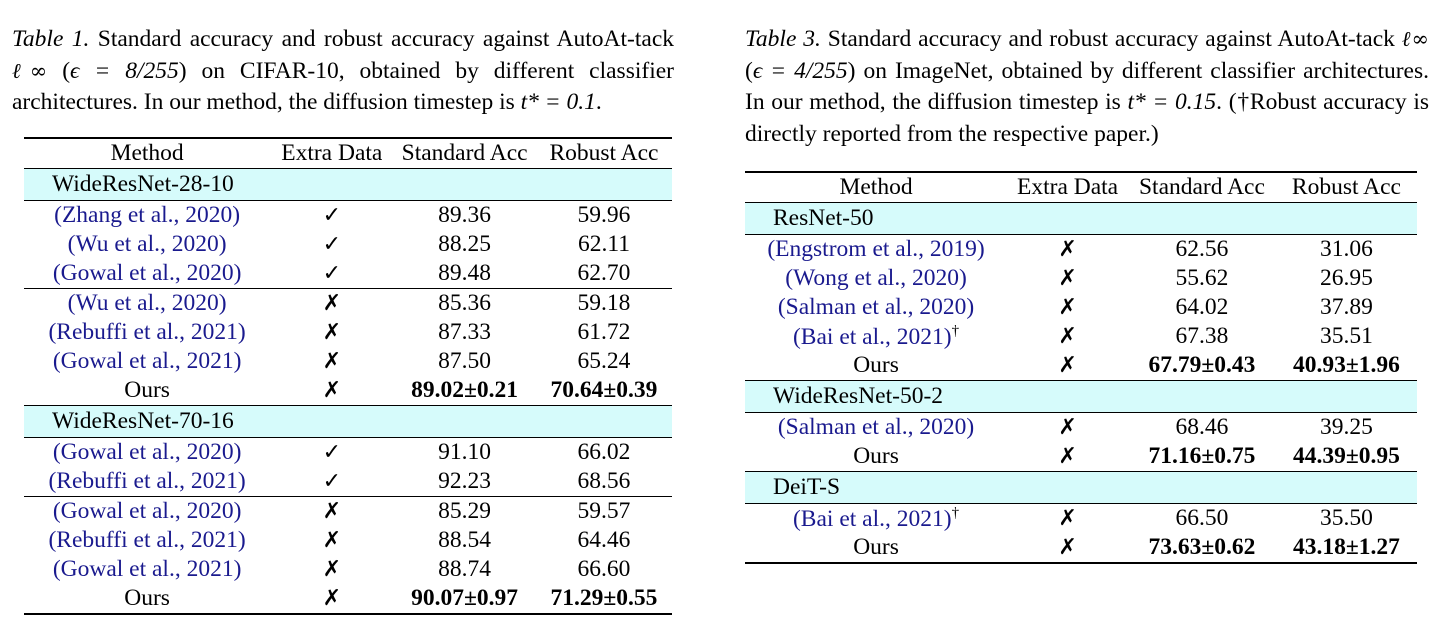  What do you see at coordinates (348, 421) in the screenshot?
I see `group-name: WideResNet-70-16` at bounding box center [348, 421].